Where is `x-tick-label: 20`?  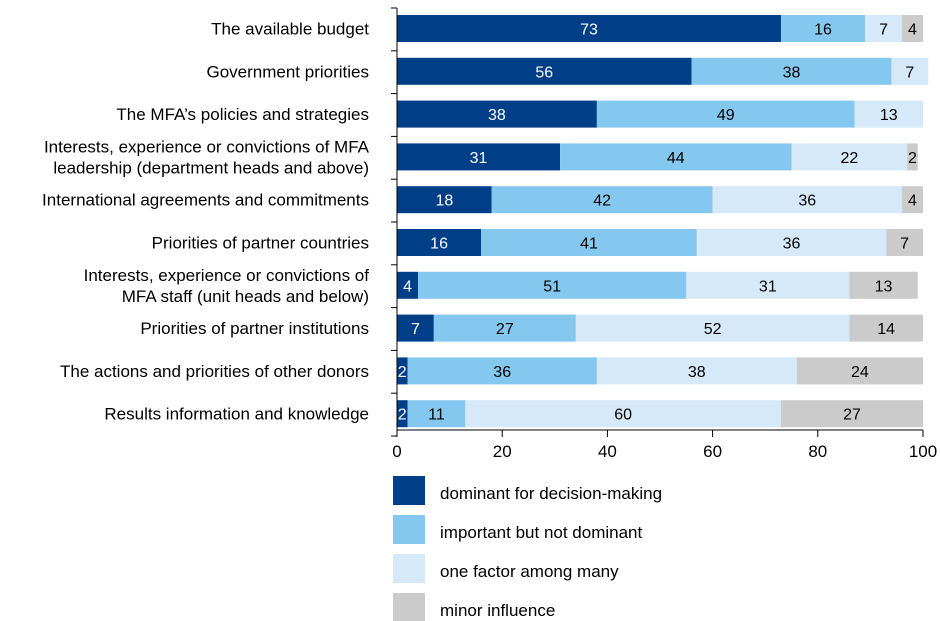
x-tick-label: 20 is located at coordinates (502, 451).